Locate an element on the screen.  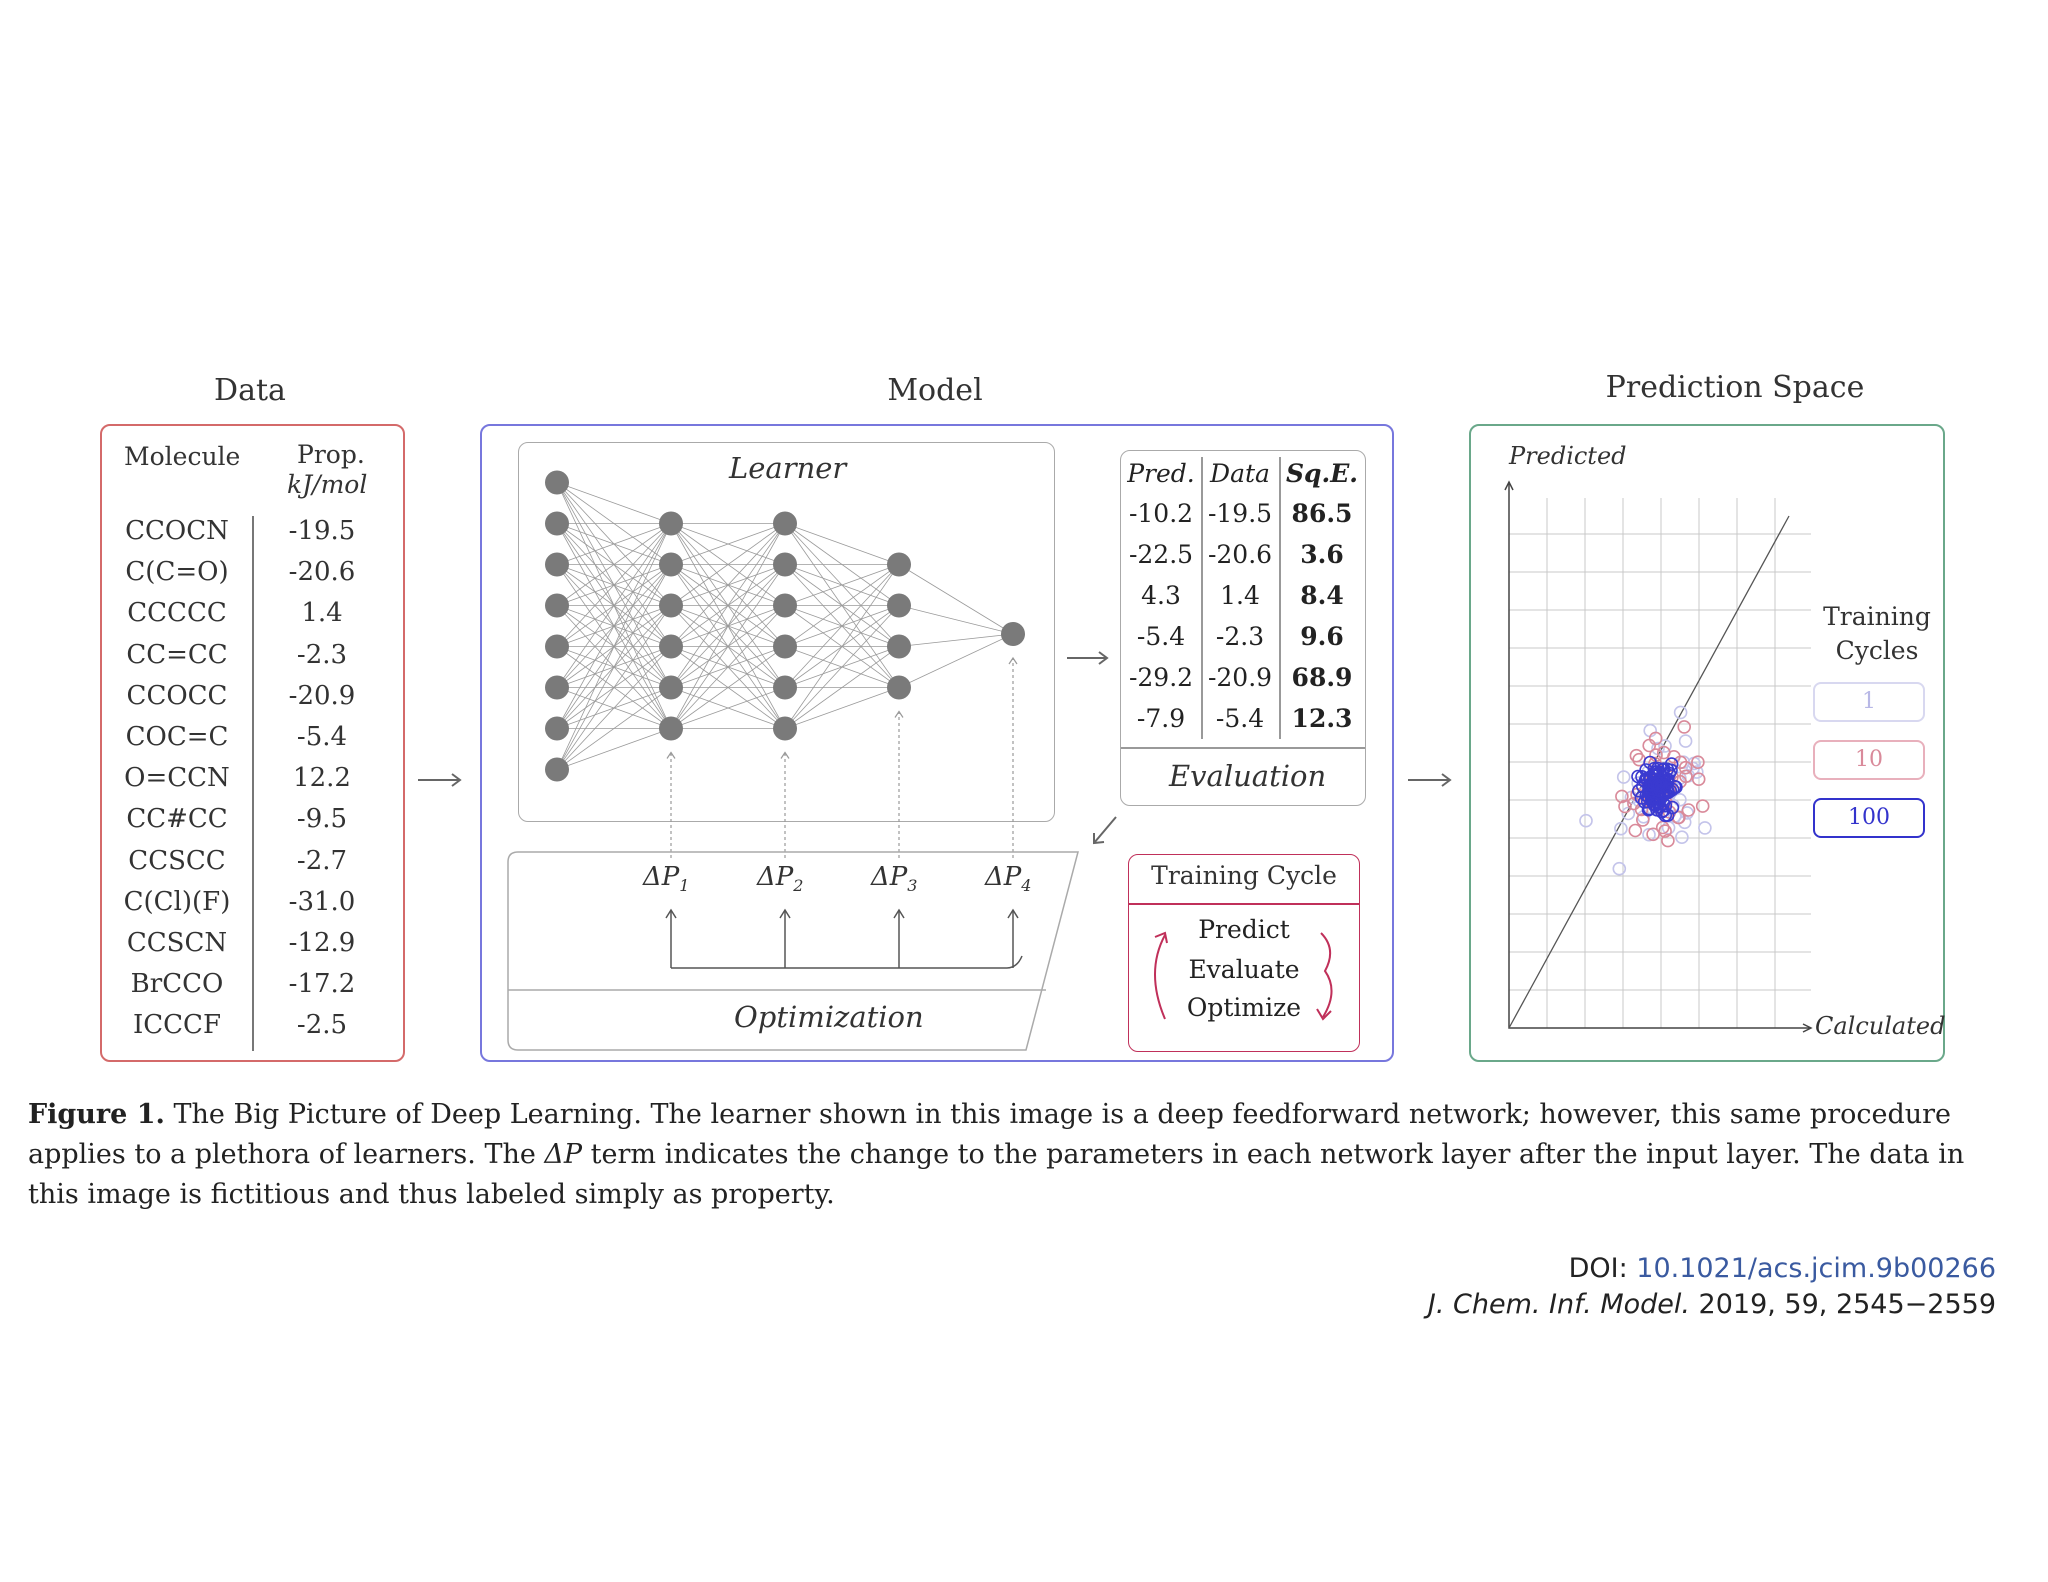
y-axis-arrowhead-icon is located at coordinates (1509, 485).